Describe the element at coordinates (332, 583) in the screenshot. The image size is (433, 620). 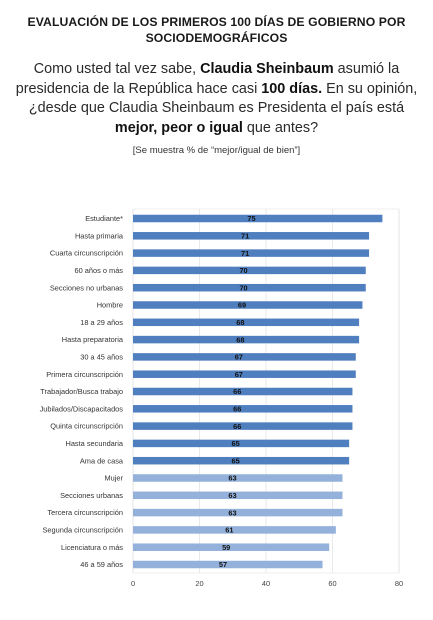
I see `x-tick-label: 60` at that location.